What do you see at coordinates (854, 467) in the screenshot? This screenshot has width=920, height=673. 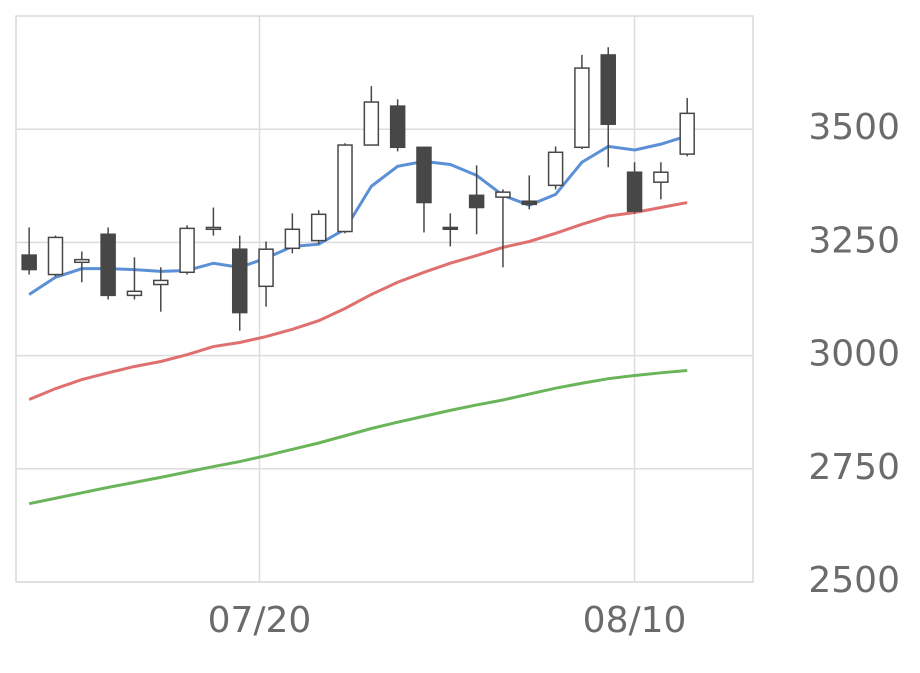 I see `y-tick-label: 2750` at bounding box center [854, 467].